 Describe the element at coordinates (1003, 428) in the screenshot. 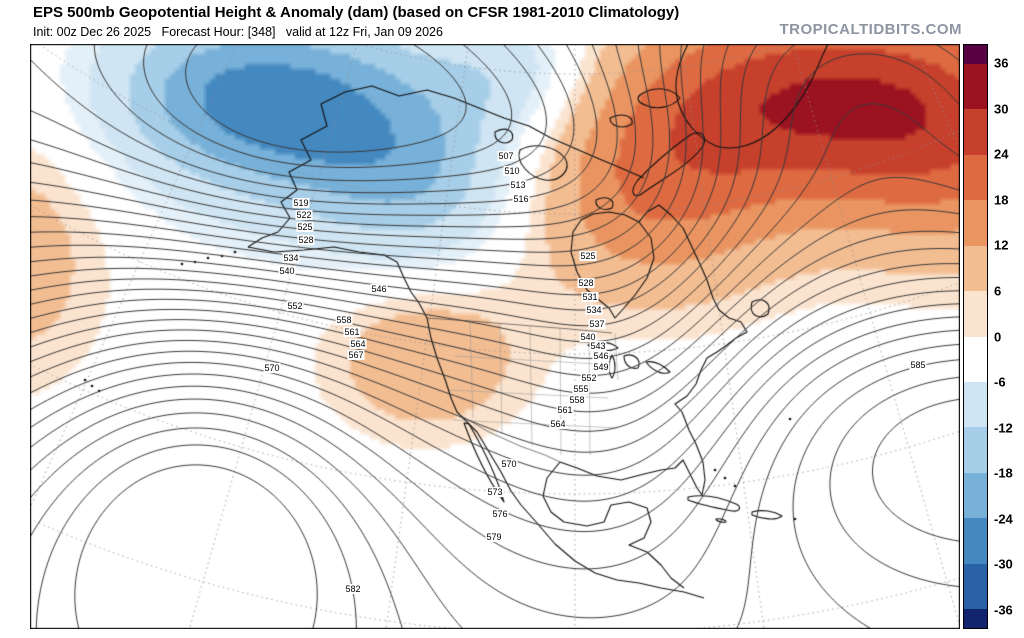

I see `colorbar-tick: -12` at that location.